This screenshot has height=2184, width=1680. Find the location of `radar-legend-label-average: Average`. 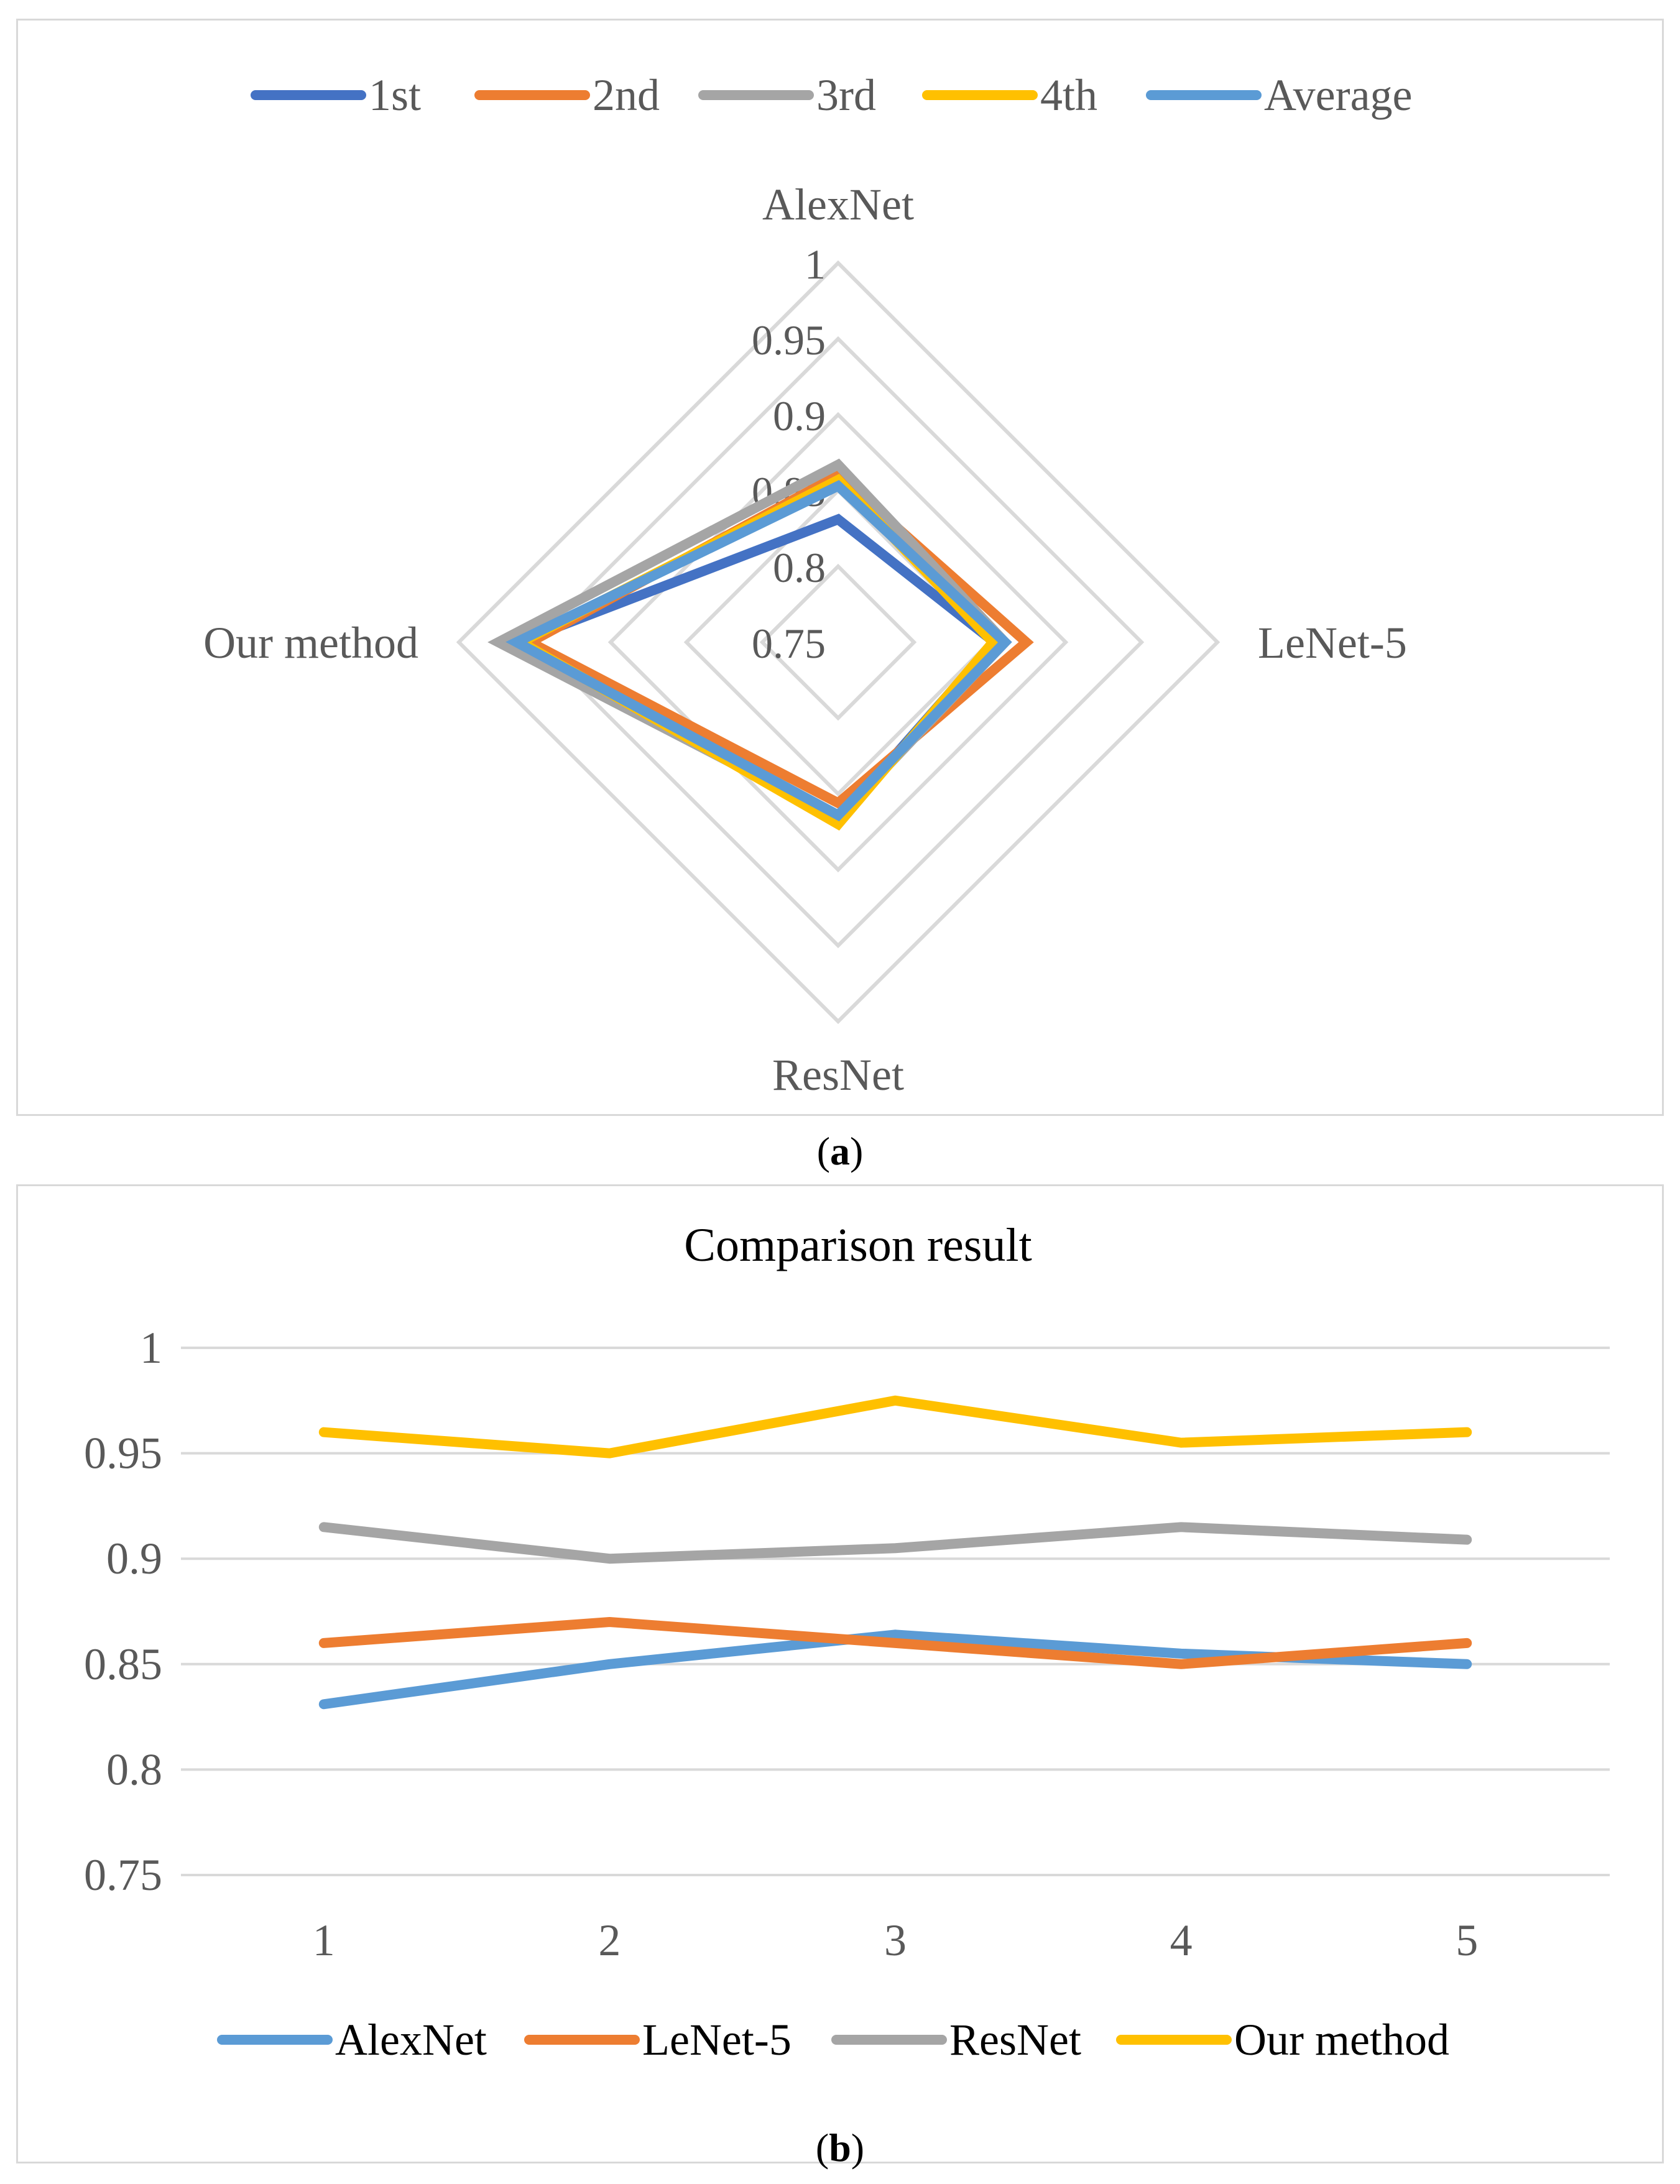

radar-legend-label-average: Average is located at coordinates (1338, 95).